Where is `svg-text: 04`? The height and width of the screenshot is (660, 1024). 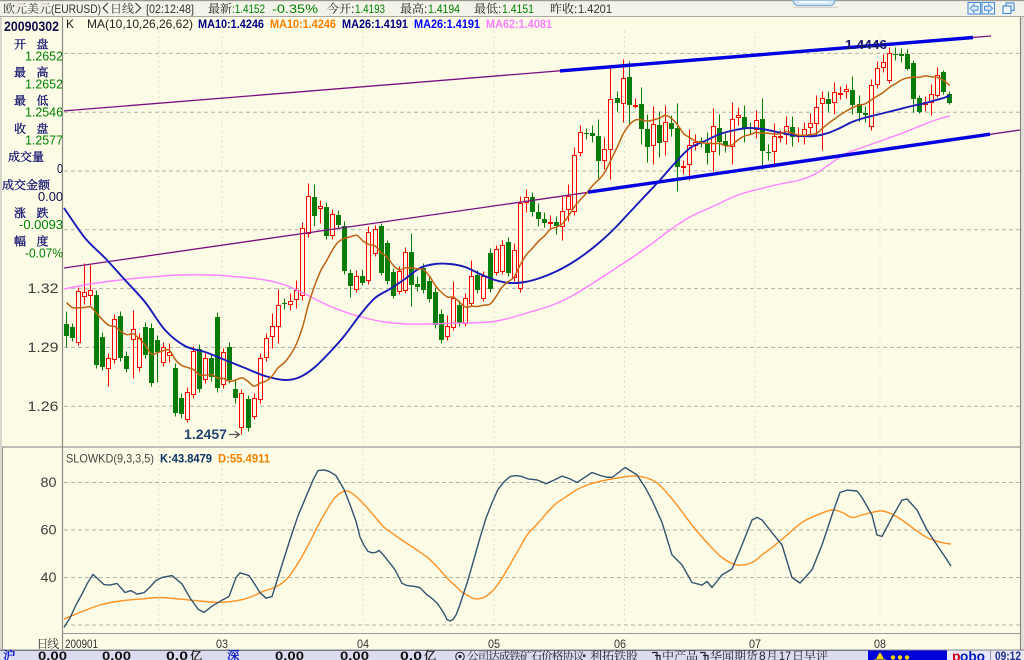
svg-text: 04 is located at coordinates (363, 644).